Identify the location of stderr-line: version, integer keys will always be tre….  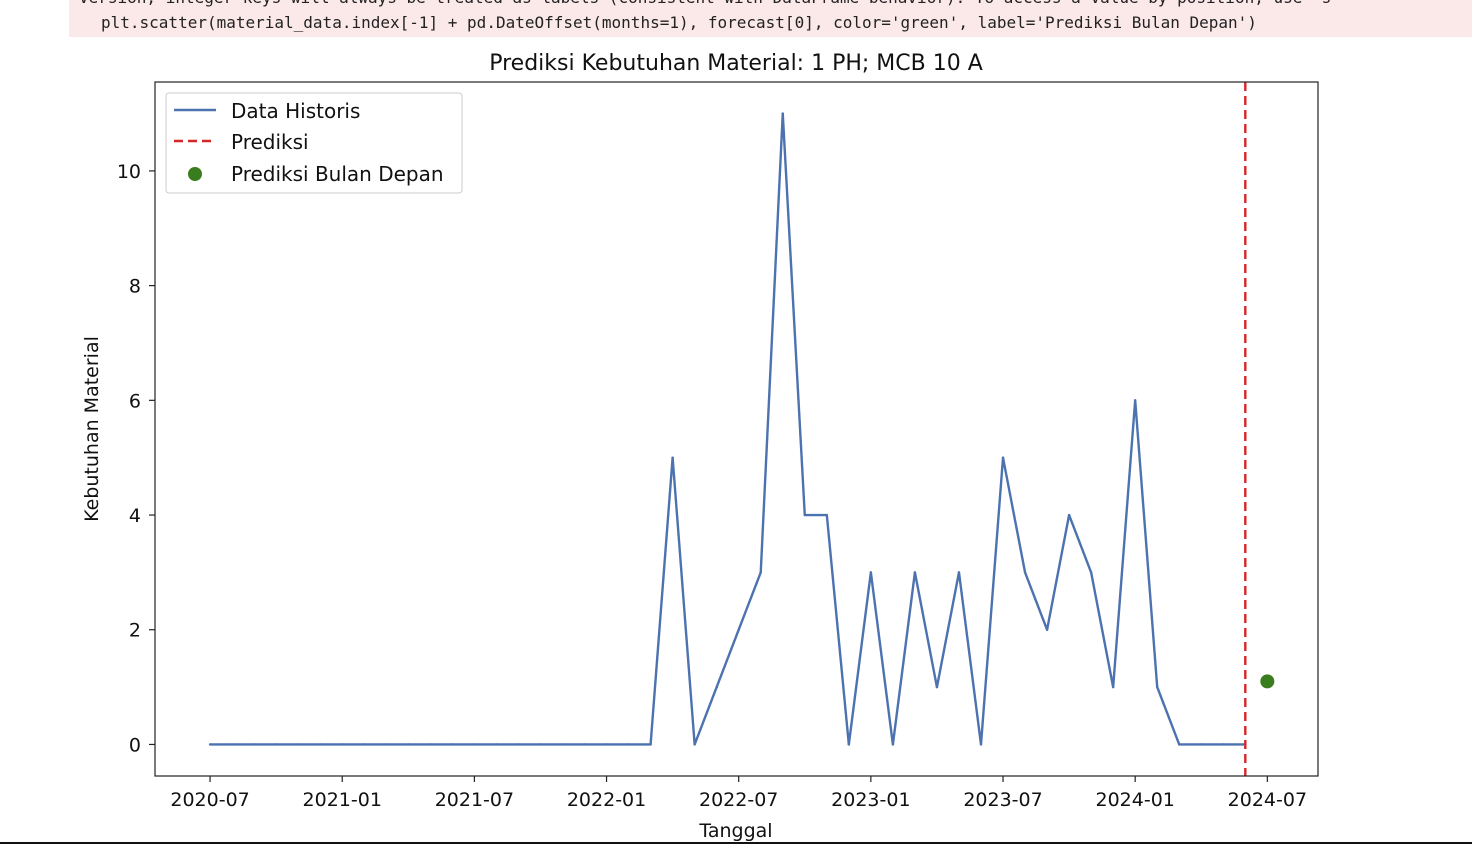
(705, 4).